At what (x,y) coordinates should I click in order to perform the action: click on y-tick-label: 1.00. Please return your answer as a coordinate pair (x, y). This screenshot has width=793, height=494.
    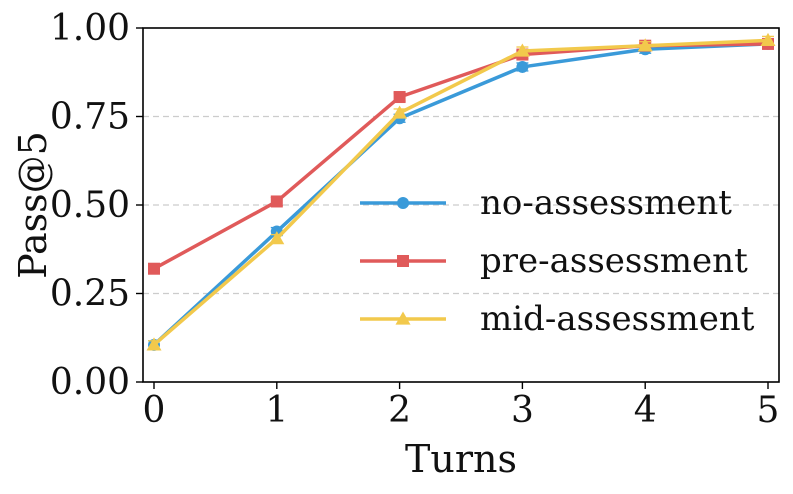
    Looking at the image, I should click on (90, 28).